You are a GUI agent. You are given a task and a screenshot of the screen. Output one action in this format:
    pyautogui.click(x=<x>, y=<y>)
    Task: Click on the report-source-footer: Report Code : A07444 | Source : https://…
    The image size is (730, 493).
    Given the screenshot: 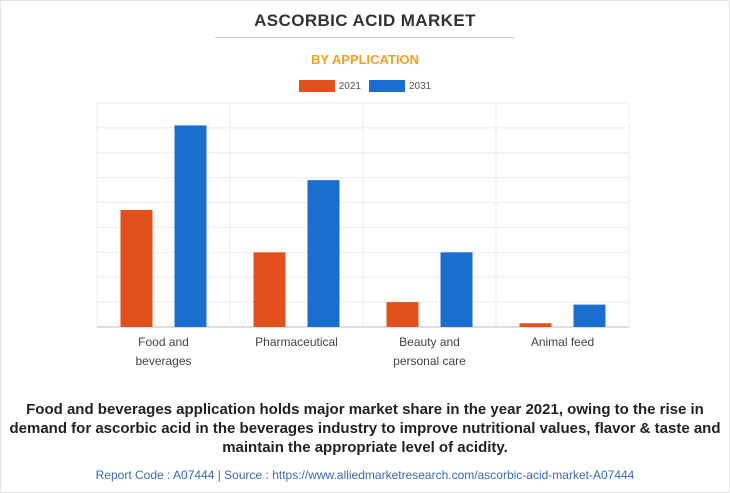 What is the action you would take?
    pyautogui.click(x=365, y=475)
    